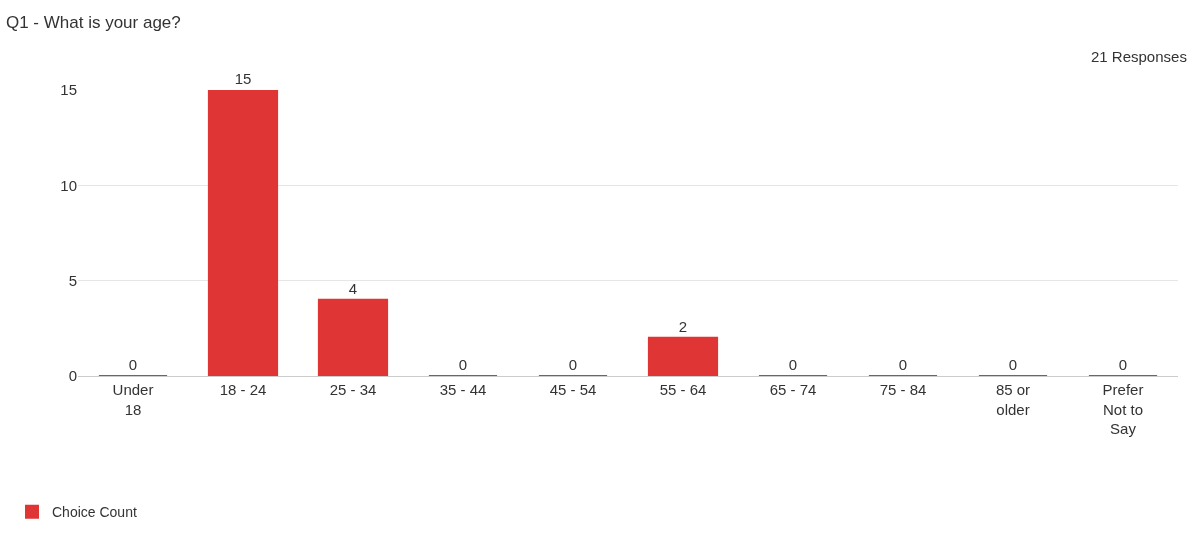 This screenshot has width=1193, height=540. I want to click on x-tick-label: 75 - 84, so click(903, 389).